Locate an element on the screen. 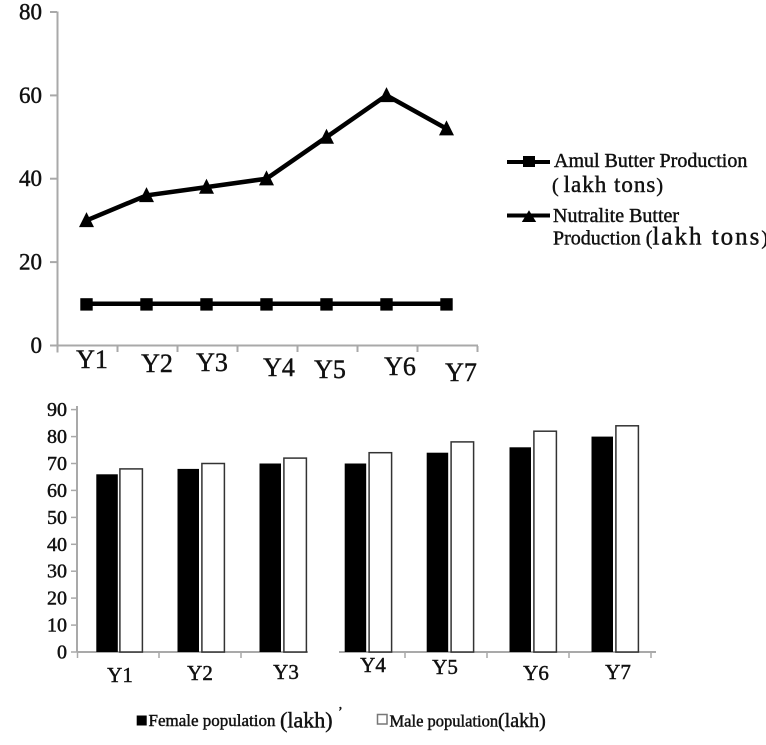 Image resolution: width=766 pixels, height=745 pixels. svg-text: 70 is located at coordinates (57, 464).